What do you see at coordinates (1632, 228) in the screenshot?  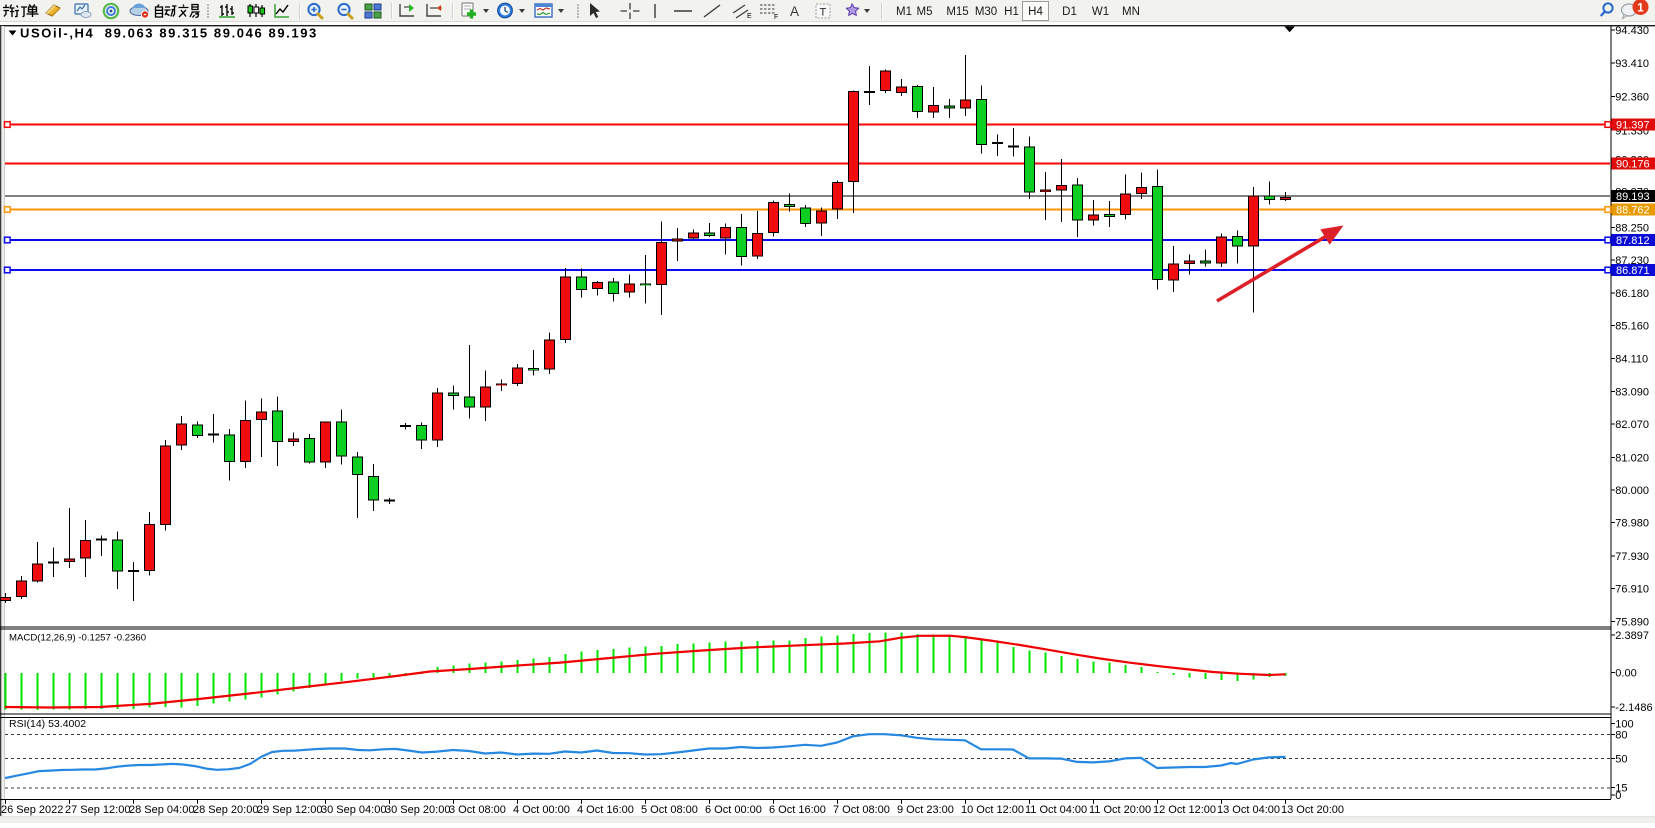 I see `svg-text: 88.250` at bounding box center [1632, 228].